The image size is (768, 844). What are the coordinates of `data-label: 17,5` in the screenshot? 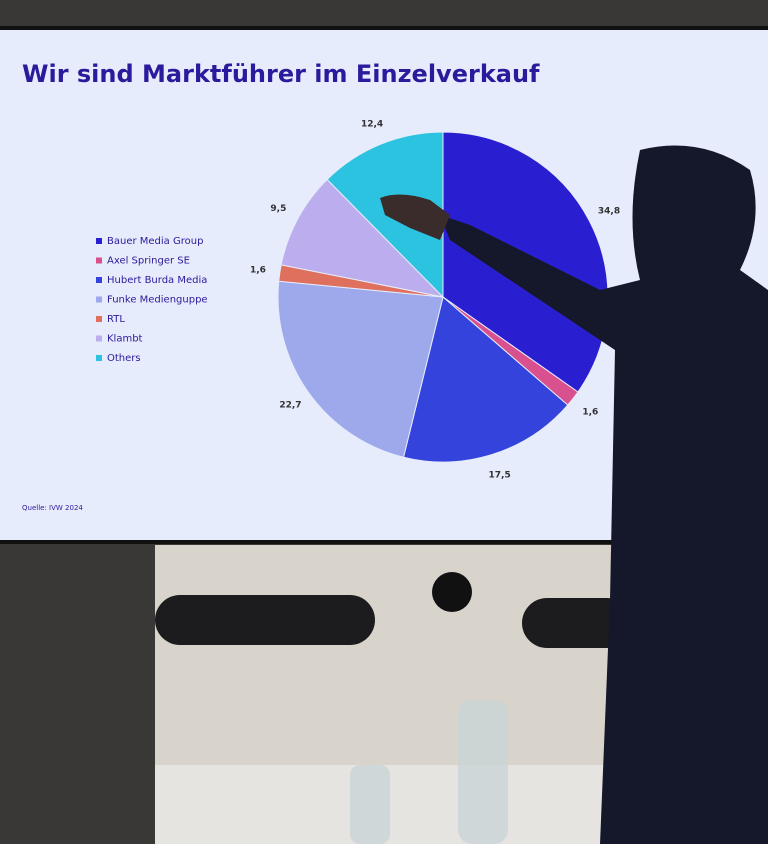 It's located at (500, 476).